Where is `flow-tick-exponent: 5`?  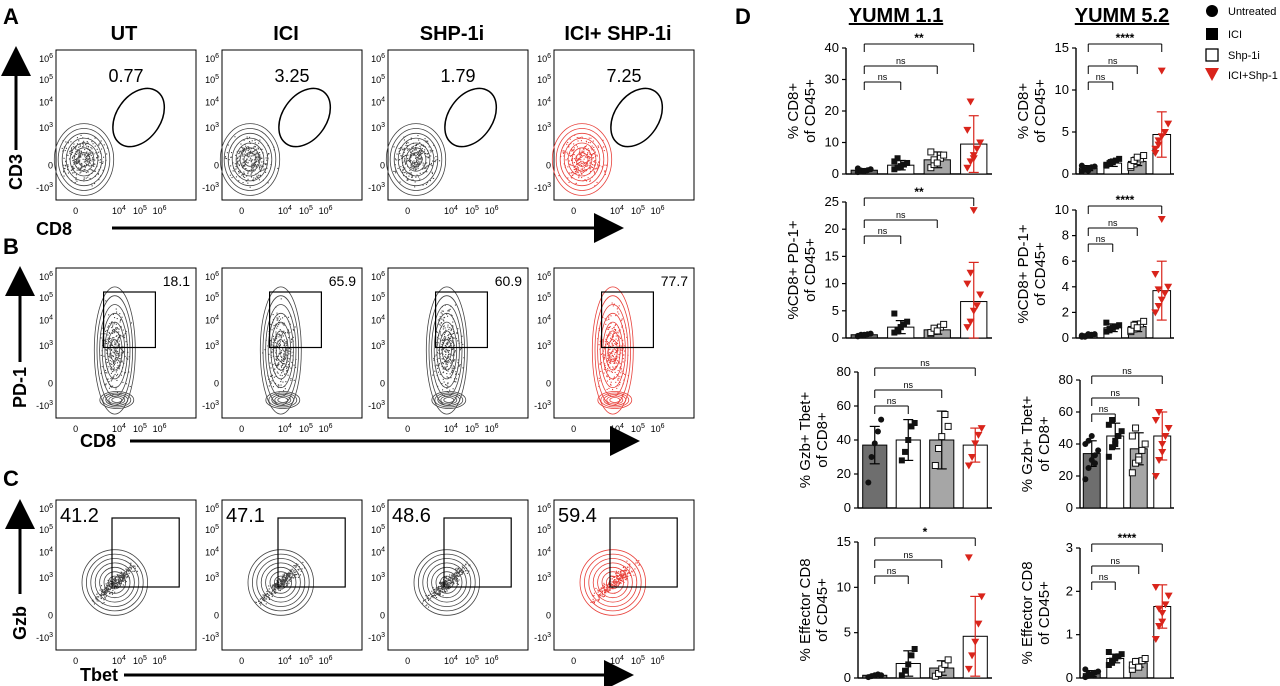
flow-tick-exponent: 5 is located at coordinates (51, 295).